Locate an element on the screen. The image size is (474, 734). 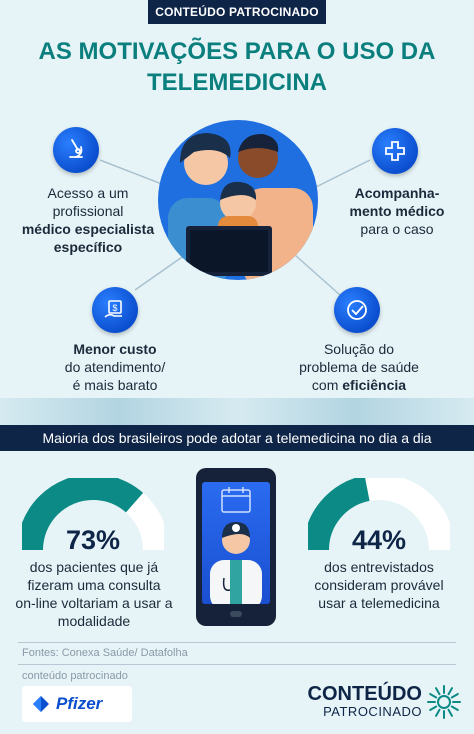
followup-line-3: para o caso is located at coordinates (397, 229).